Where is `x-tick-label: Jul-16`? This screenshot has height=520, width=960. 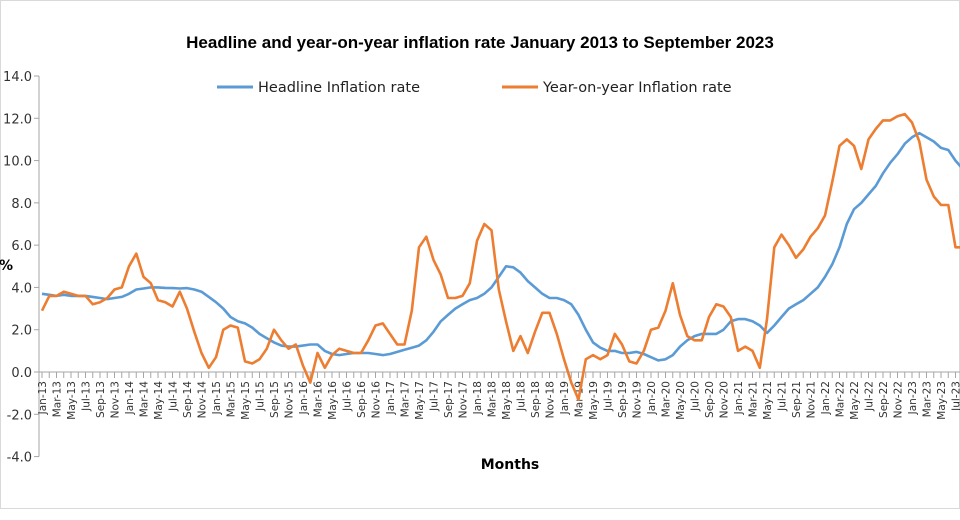 x-tick-label: Jul-16 is located at coordinates (348, 396).